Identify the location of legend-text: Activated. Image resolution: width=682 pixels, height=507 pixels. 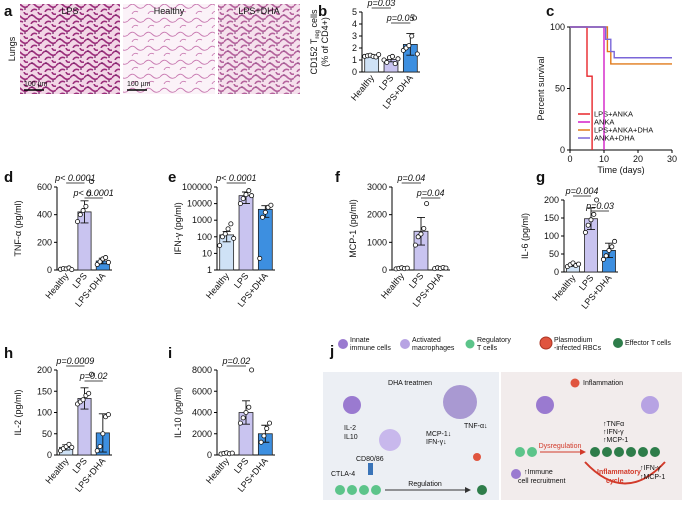
(426, 340).